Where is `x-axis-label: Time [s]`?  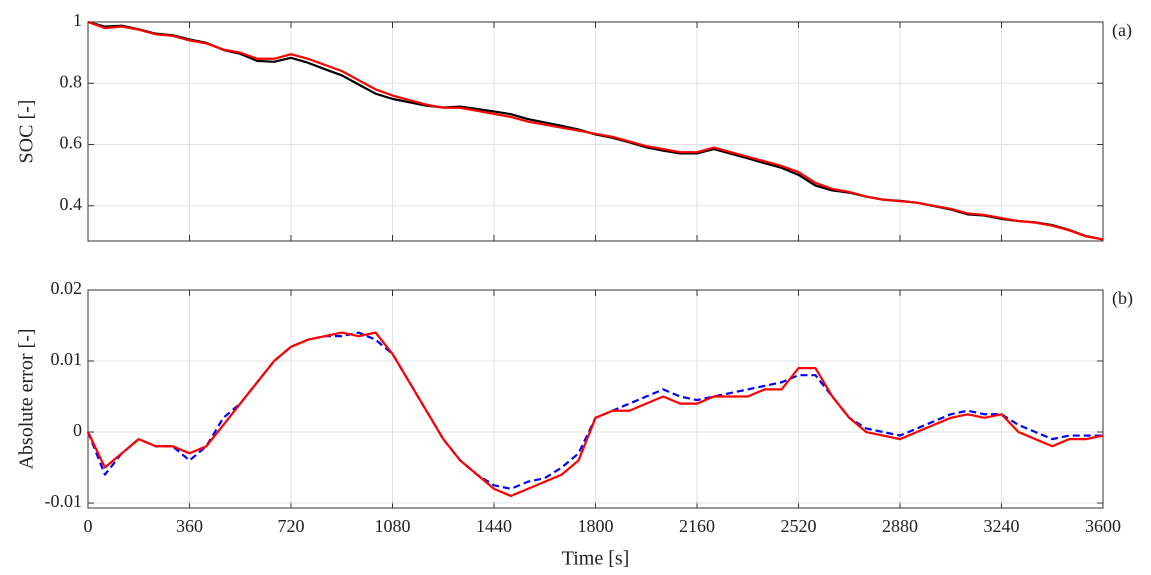
x-axis-label: Time [s] is located at coordinates (596, 559).